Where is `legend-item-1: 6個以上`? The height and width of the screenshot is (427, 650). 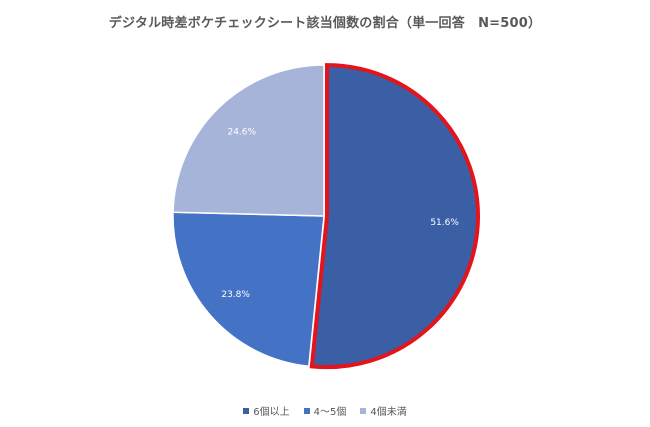 legend-item-1: 6個以上 is located at coordinates (266, 410).